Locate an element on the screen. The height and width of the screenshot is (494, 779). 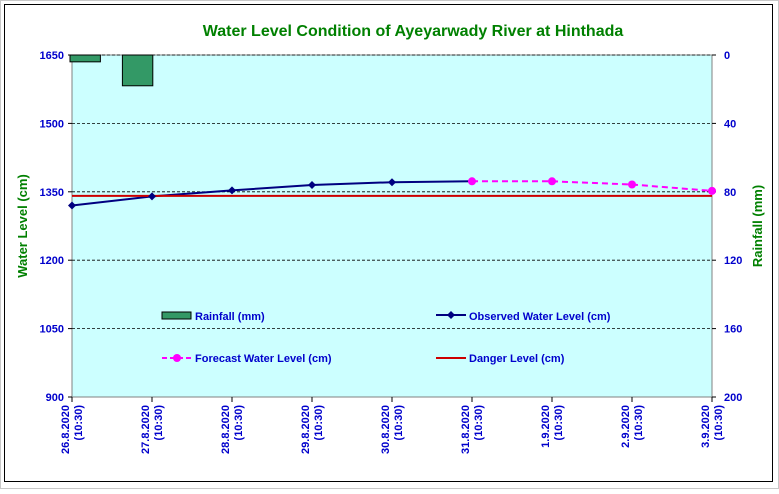
x-tick-label: 1.9.2020 (10:30) is located at coordinates (552, 426).